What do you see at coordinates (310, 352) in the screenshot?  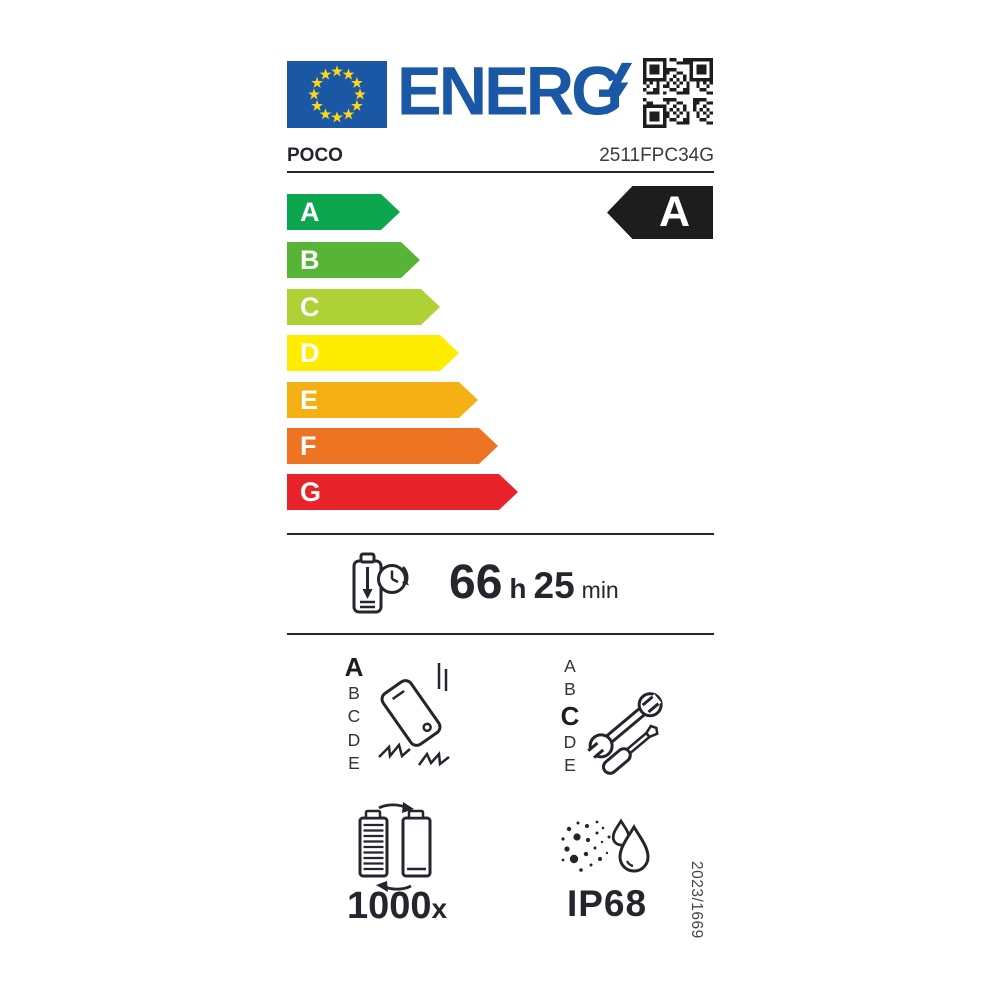 I see `scale-letter: D` at bounding box center [310, 352].